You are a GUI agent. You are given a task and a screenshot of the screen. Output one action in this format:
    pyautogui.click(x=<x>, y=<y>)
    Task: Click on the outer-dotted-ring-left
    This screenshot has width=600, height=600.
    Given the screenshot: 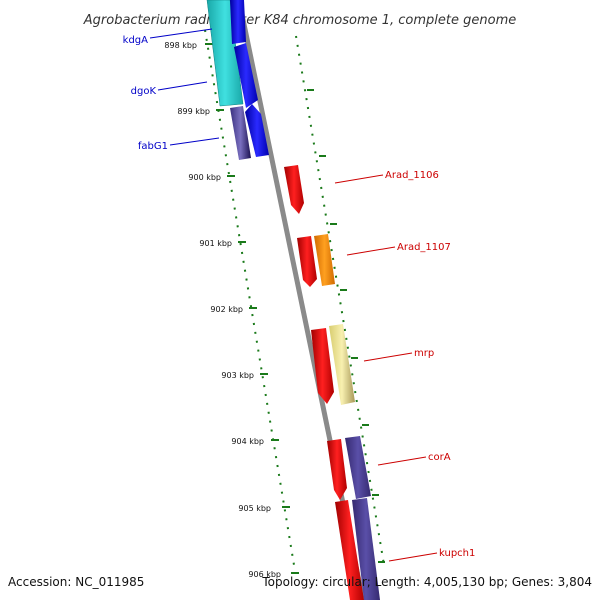 What is the action you would take?
    pyautogui.click(x=249, y=297)
    